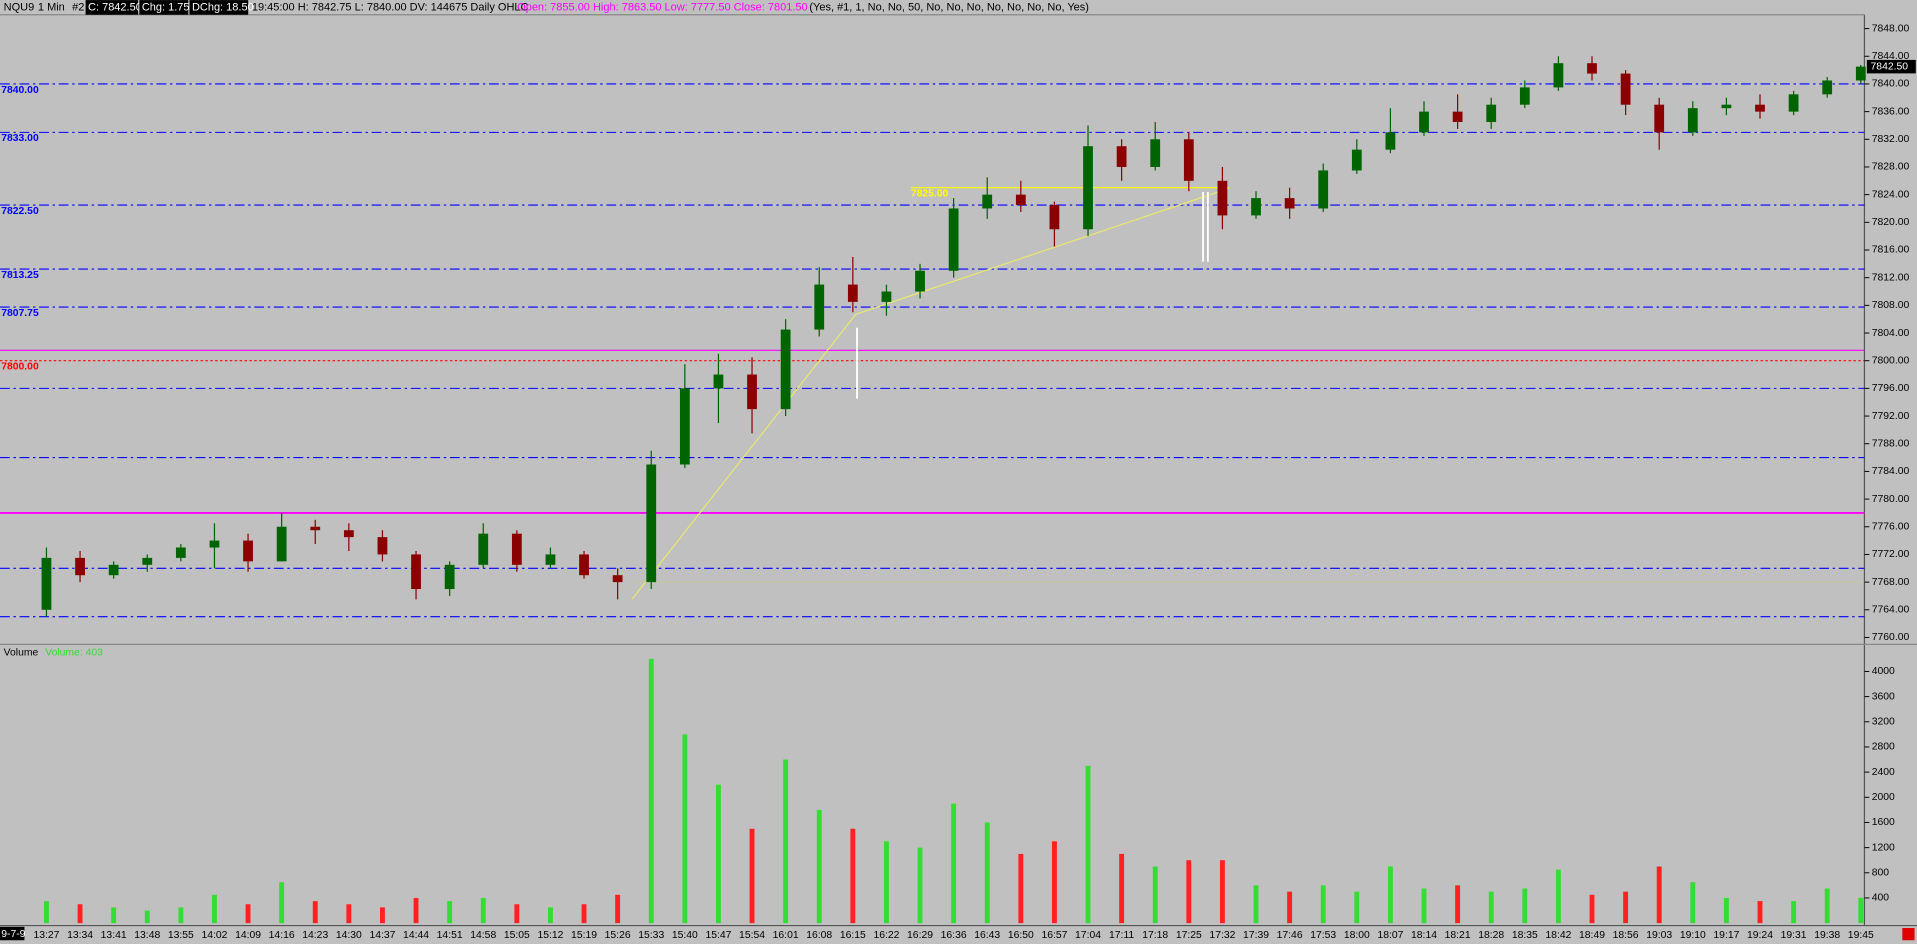 The height and width of the screenshot is (944, 1917). I want to click on x-tick-label: 13:34, so click(80, 935).